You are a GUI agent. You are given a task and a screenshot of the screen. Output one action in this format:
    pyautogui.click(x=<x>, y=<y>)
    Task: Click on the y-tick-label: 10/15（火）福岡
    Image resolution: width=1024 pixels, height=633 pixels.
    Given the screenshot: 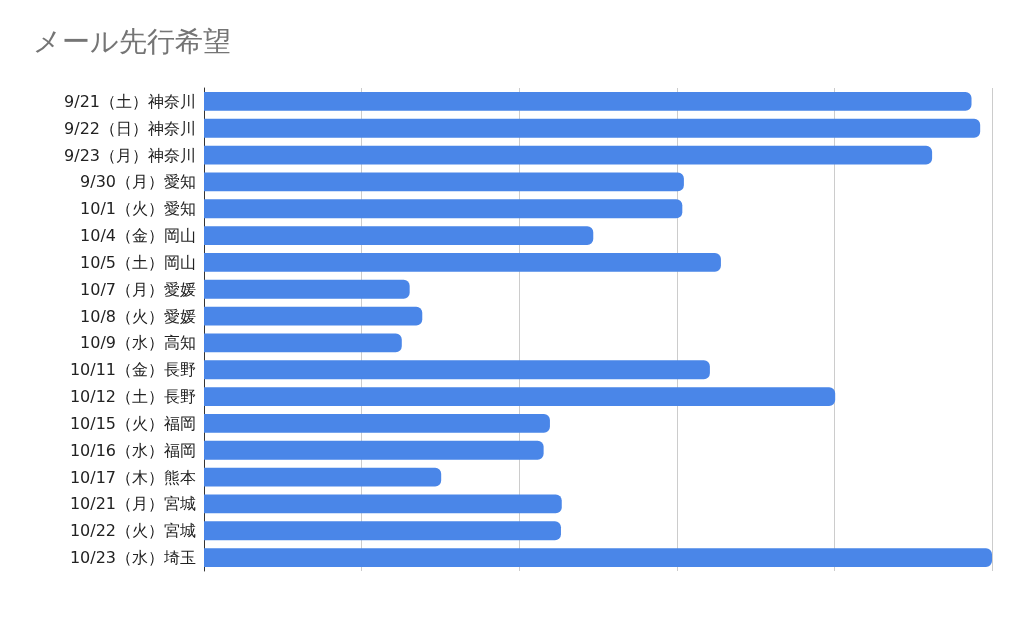 What is the action you would take?
    pyautogui.click(x=132, y=423)
    